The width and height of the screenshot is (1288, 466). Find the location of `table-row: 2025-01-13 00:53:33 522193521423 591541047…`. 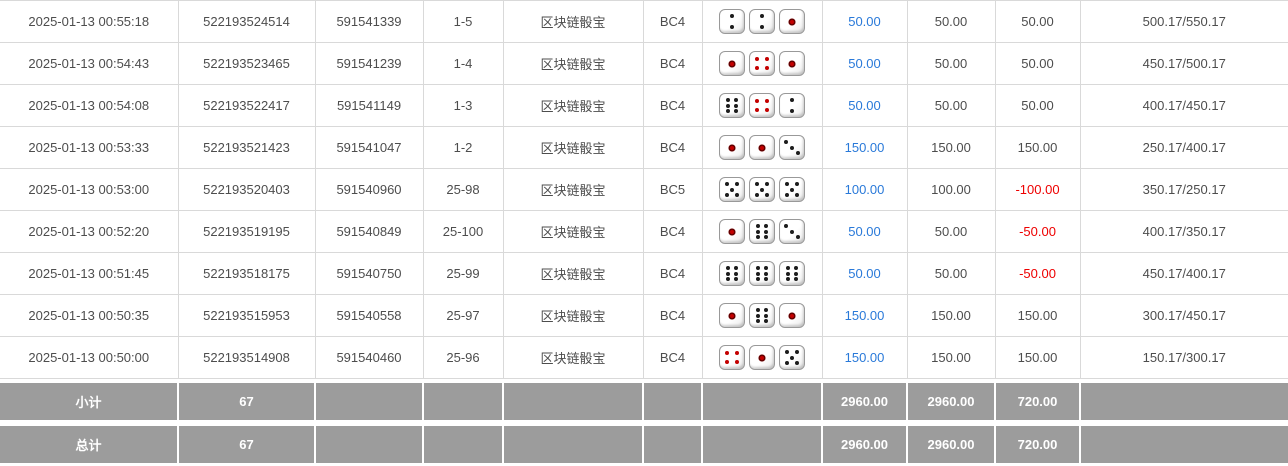

table-row: 2025-01-13 00:53:33 522193521423 591541047… is located at coordinates (644, 147).